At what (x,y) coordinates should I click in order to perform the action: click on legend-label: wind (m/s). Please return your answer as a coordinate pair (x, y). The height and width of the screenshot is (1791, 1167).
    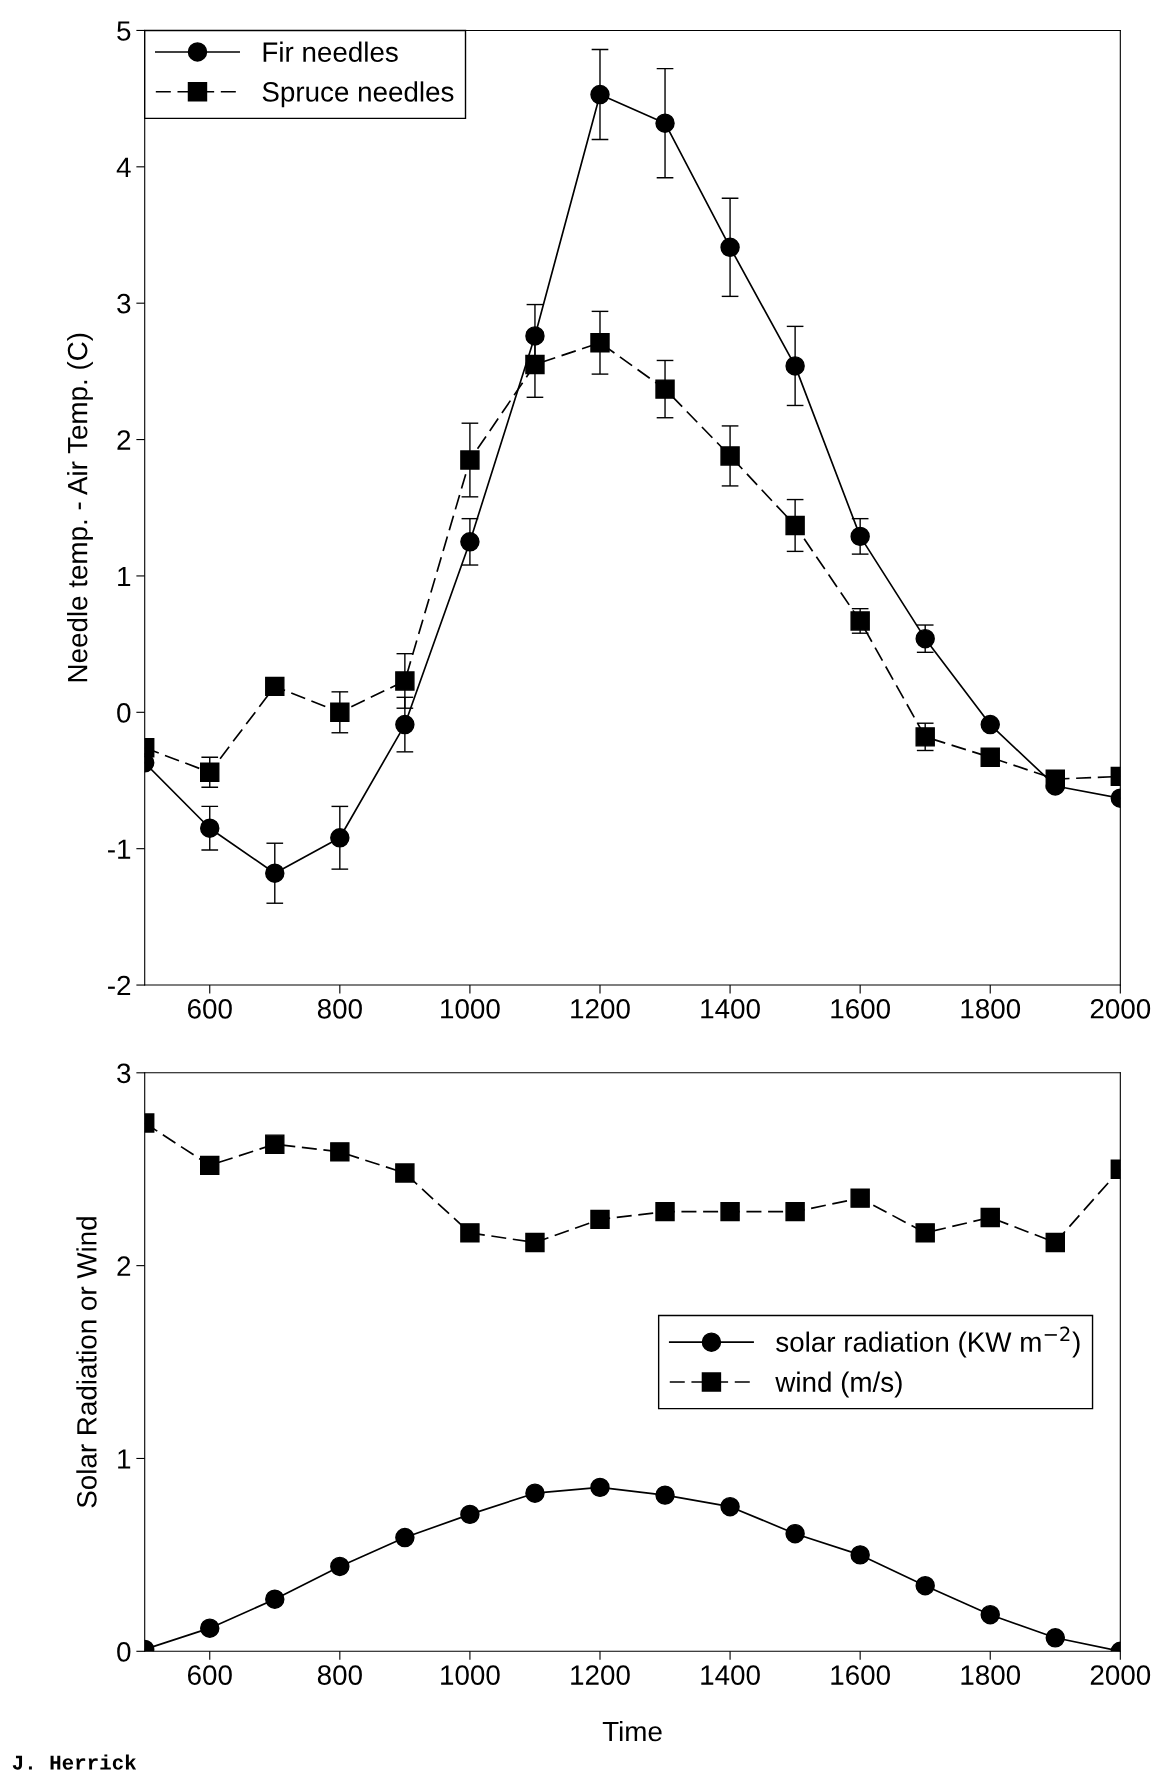
    Looking at the image, I should click on (838, 1384).